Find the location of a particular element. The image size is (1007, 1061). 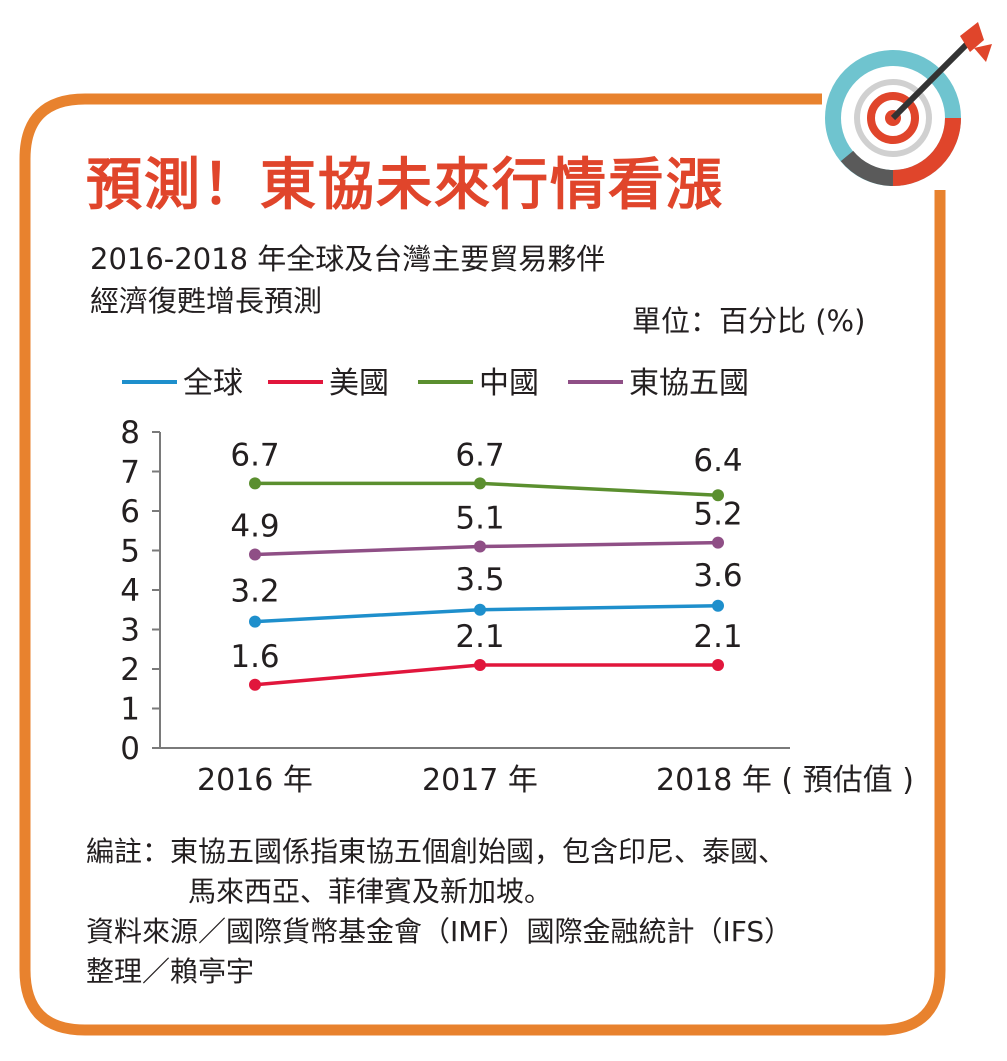

legend-label: 全球 is located at coordinates (213, 383).